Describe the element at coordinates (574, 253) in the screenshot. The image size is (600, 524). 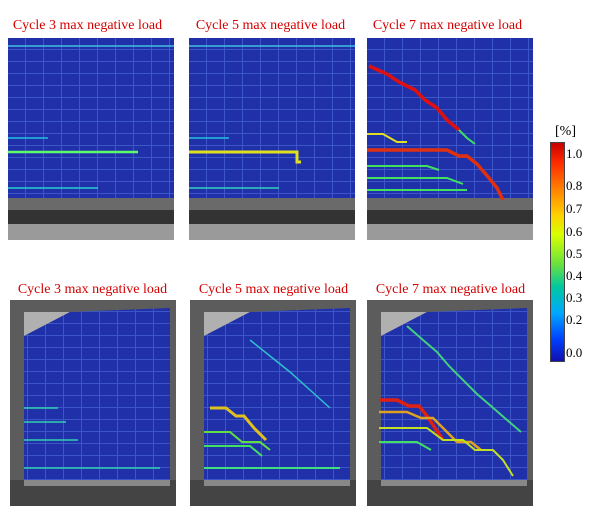
I see `colorbar-tick: 0.5` at that location.